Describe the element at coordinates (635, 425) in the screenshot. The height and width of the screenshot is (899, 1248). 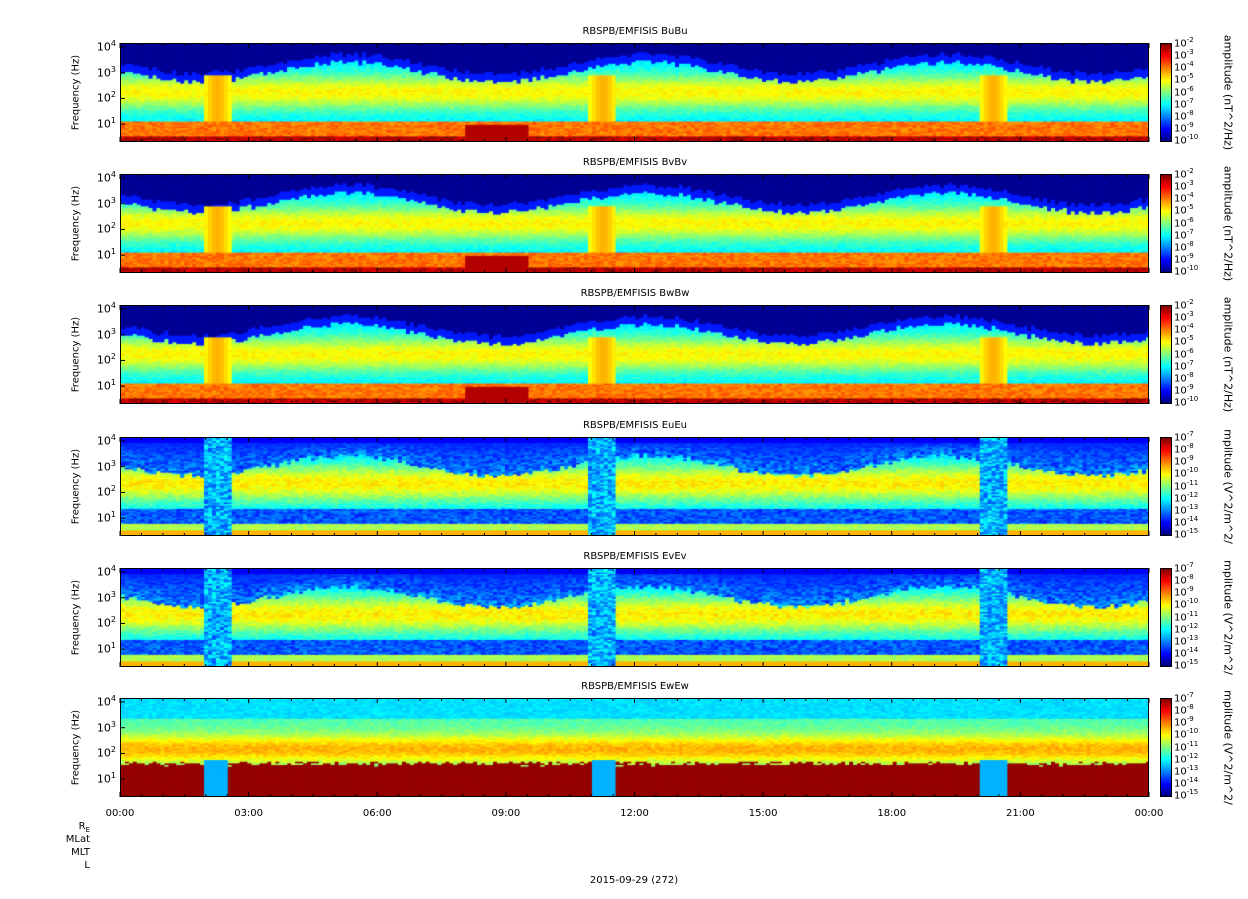
I see `panel-title: RBSPB/EMFISIS EuEu` at that location.